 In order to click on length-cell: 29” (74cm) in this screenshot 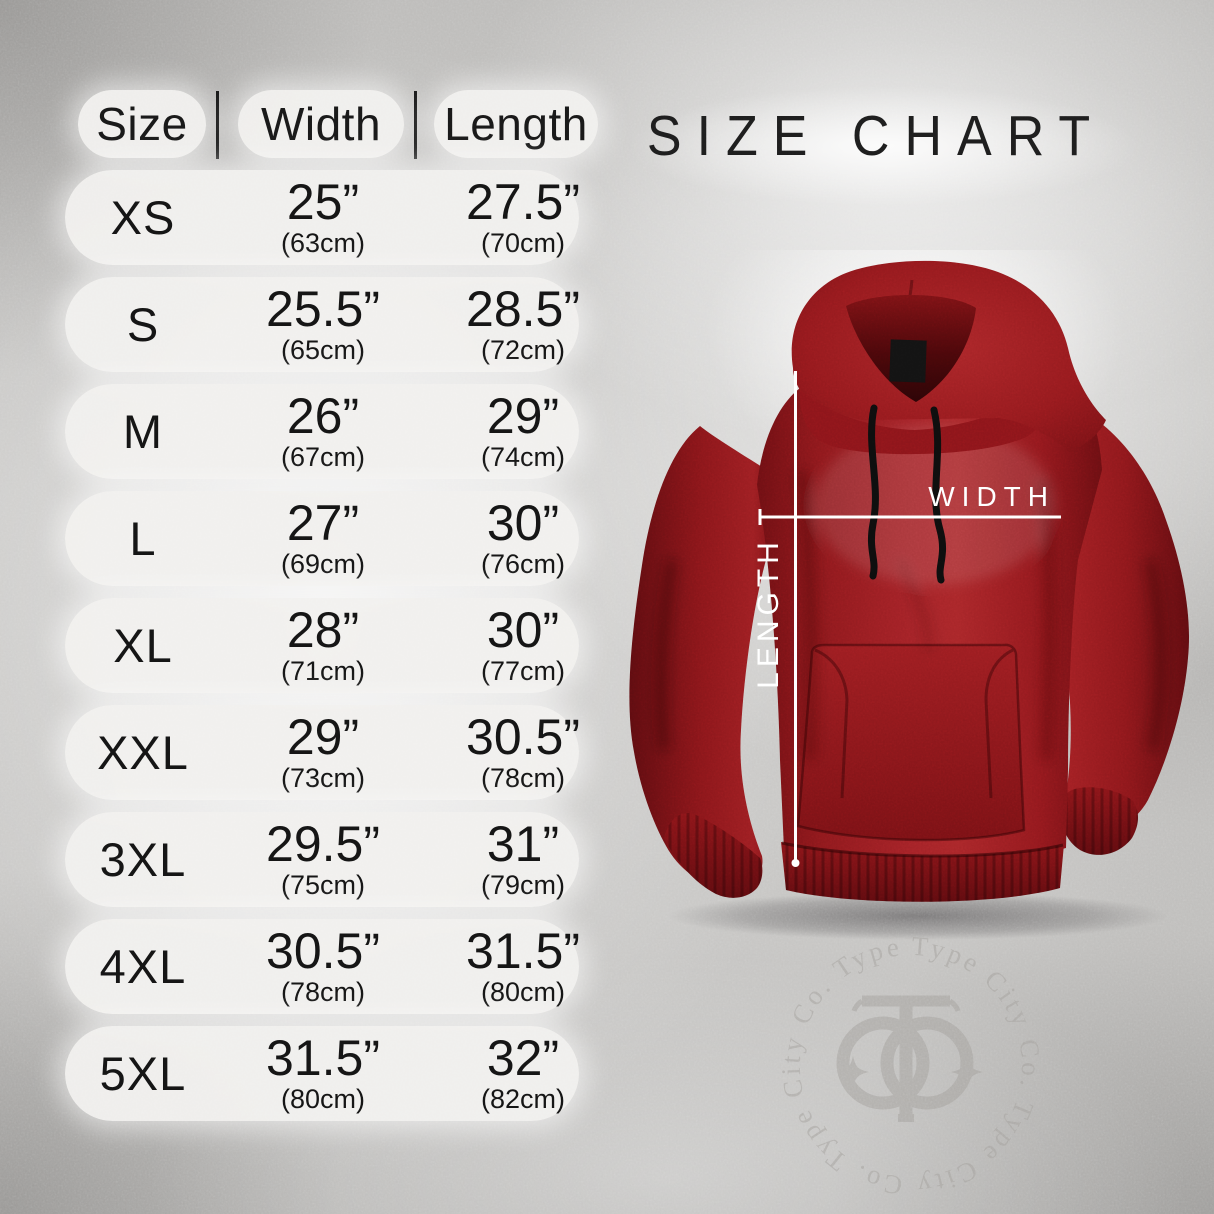, I will do `click(523, 431)`.